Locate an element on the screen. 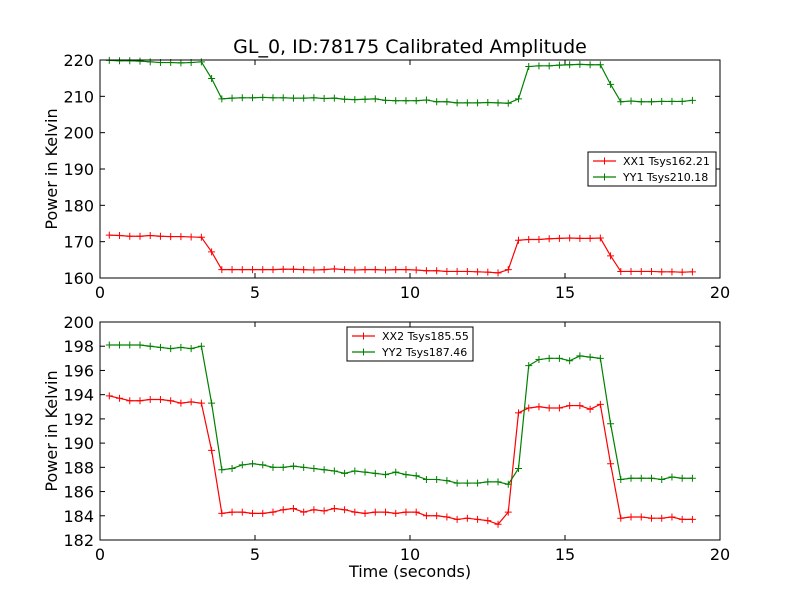  y-tick-label: 194 is located at coordinates (78, 395).